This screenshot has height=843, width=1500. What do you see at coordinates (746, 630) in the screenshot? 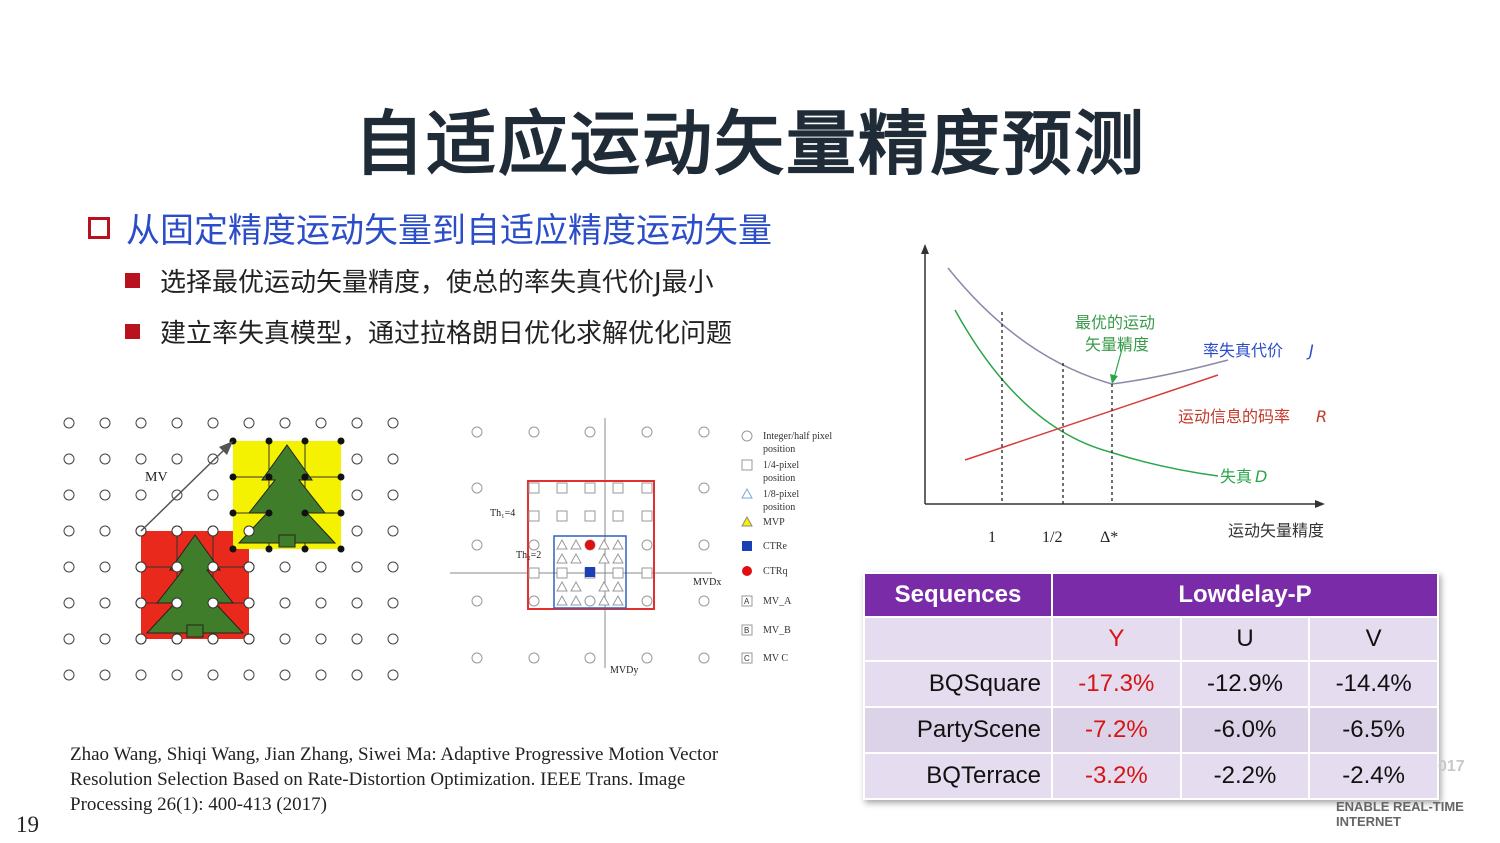
I see `svg-text: B` at bounding box center [746, 630].